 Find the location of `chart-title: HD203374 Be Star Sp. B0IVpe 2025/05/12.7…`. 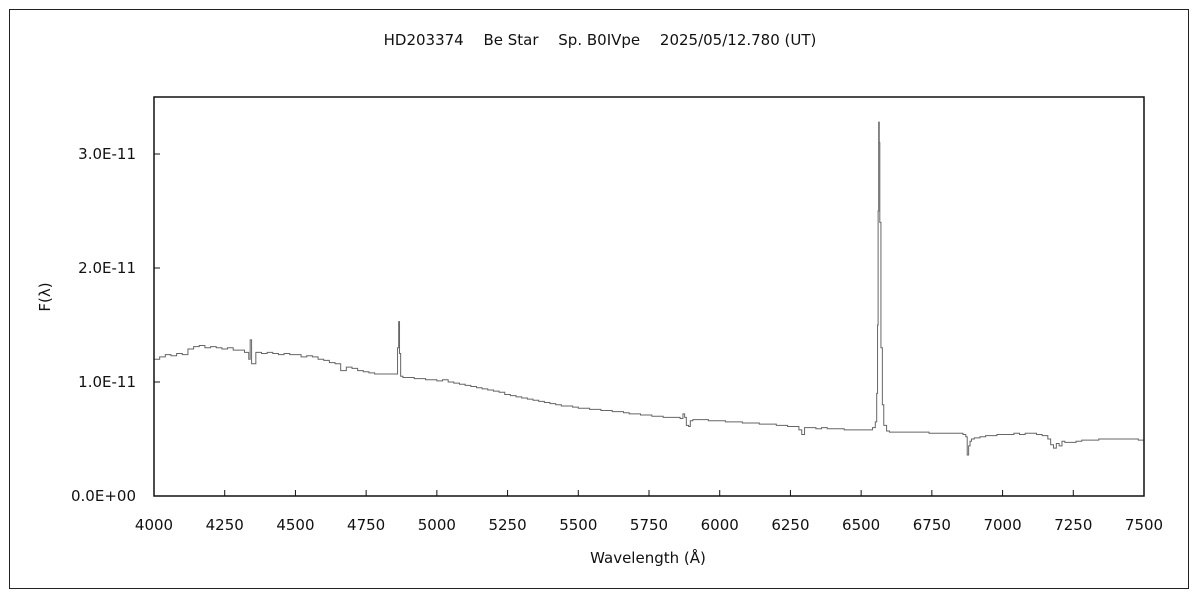

chart-title: HD203374 Be Star Sp. B0IVpe 2025/05/12.7… is located at coordinates (600, 40).